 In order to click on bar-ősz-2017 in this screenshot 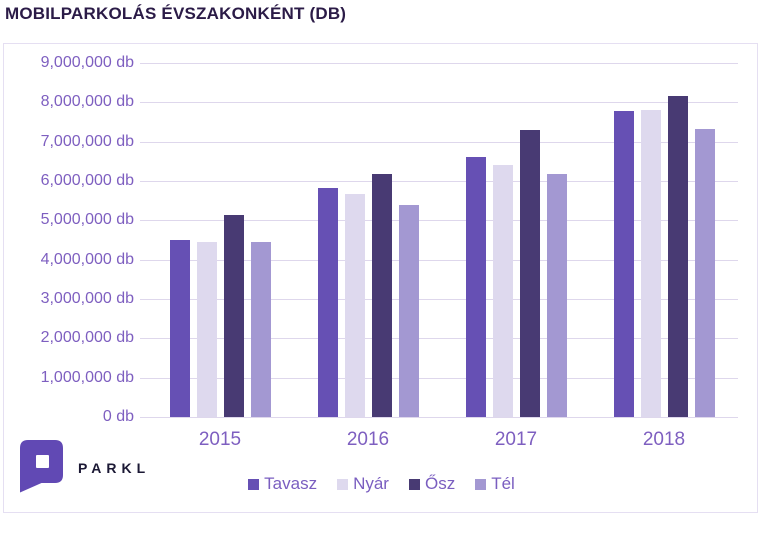, I will do `click(529, 273)`.